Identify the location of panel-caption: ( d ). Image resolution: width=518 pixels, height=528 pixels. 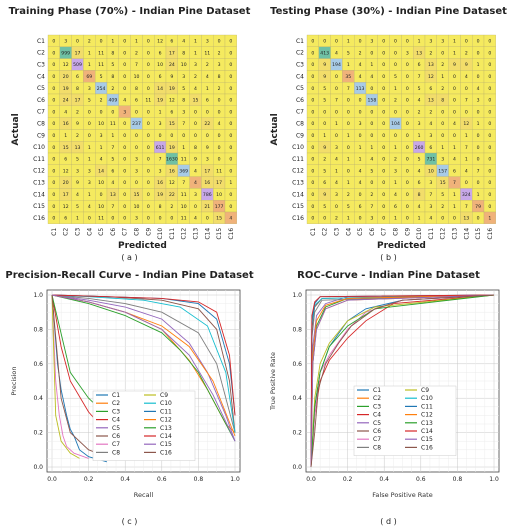
(388, 521).